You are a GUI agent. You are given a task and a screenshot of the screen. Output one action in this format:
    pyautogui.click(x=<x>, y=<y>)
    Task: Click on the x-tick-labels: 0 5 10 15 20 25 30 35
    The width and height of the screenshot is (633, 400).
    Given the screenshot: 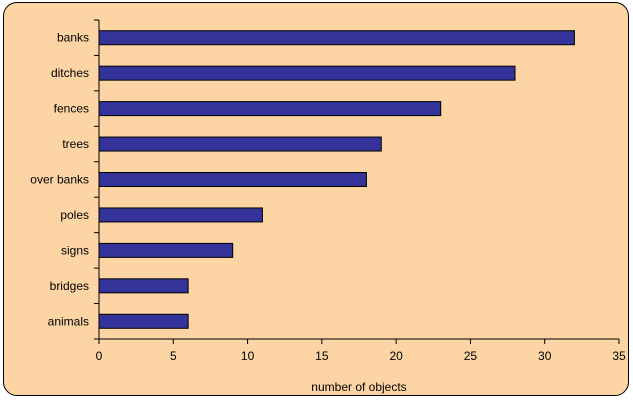 What is the action you would take?
    pyautogui.click(x=361, y=356)
    